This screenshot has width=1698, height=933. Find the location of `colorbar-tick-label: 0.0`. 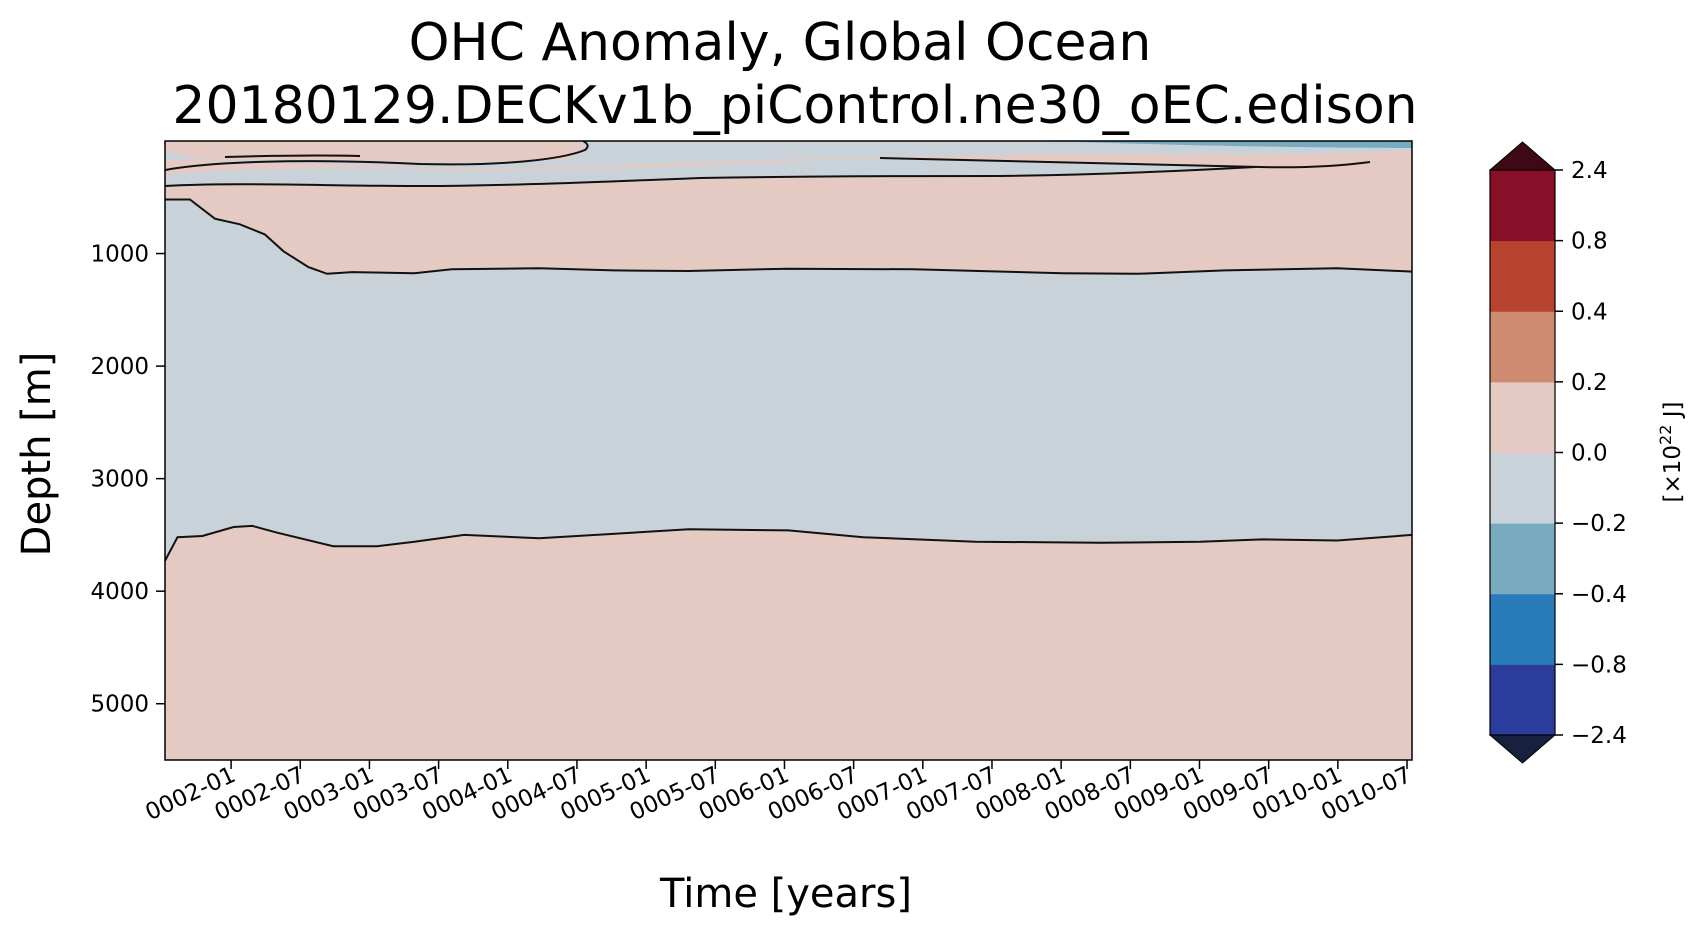

colorbar-tick-label: 0.0 is located at coordinates (1589, 454).